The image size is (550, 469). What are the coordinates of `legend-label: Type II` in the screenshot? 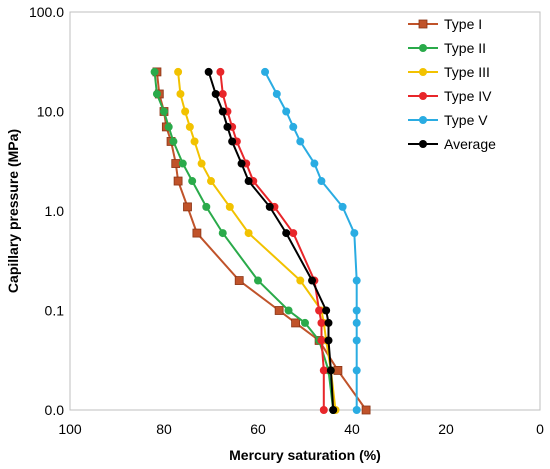 It's located at (465, 48).